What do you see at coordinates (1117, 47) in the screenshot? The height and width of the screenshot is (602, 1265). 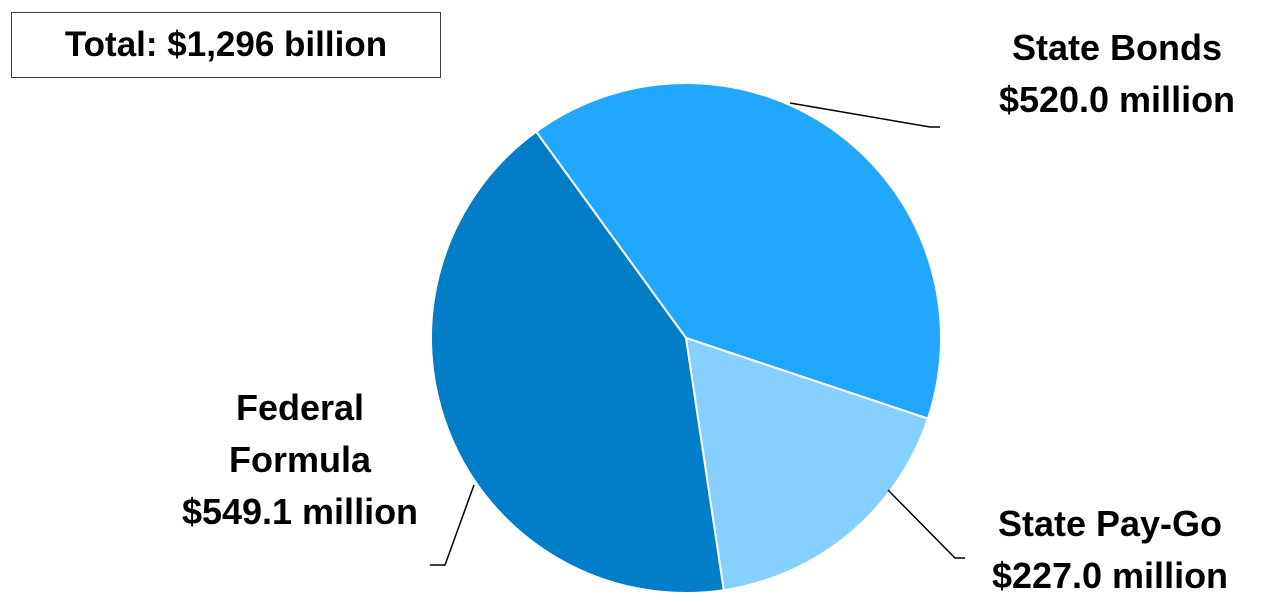 I see `slice-label-state-bonds-name: State Bonds` at bounding box center [1117, 47].